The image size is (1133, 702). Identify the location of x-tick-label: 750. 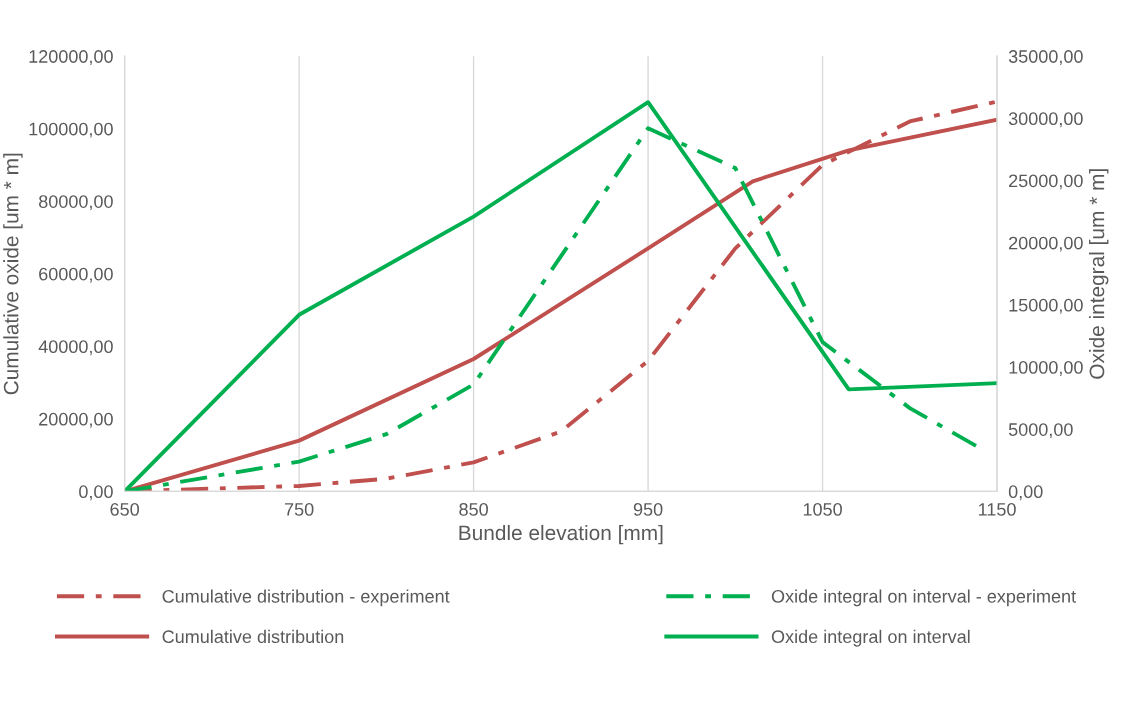
(299, 509).